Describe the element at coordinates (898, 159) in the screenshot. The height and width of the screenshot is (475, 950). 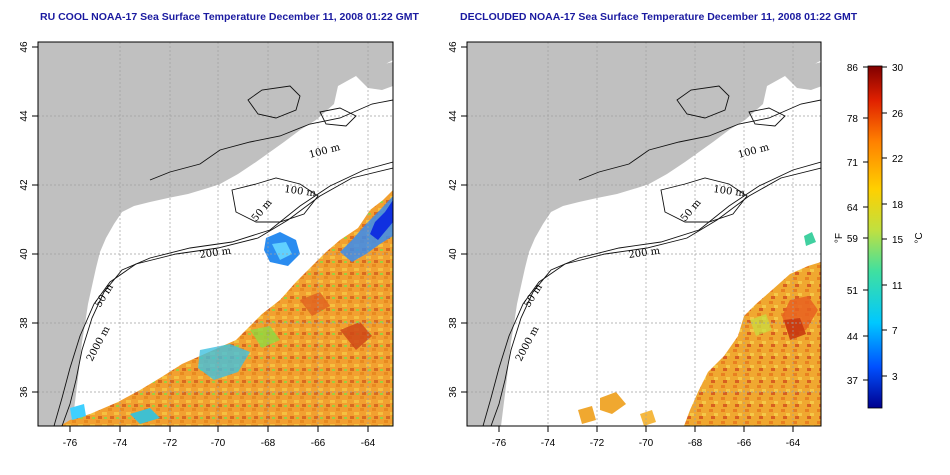
I see `celsius-tick-label: 22` at that location.